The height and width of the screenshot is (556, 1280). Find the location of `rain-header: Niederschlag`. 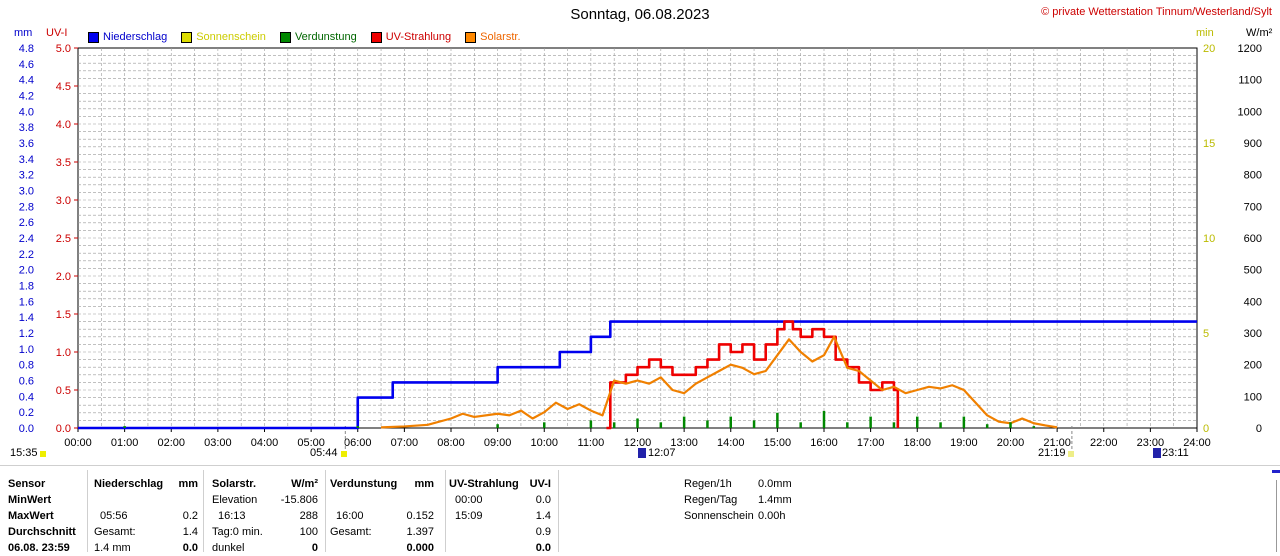

rain-header: Niederschlag is located at coordinates (129, 484).